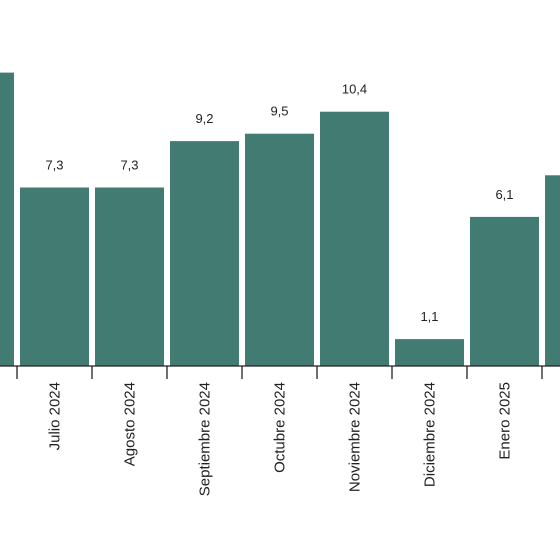  I want to click on category-label-2: Agosto 2024, so click(130, 424).